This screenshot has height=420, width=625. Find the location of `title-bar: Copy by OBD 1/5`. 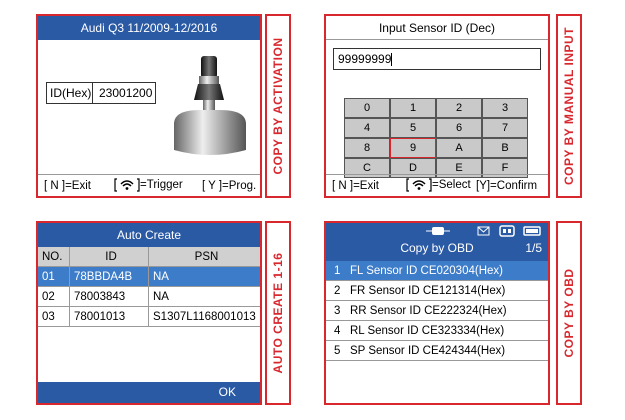

title-bar: Copy by OBD 1/5 is located at coordinates (437, 242).